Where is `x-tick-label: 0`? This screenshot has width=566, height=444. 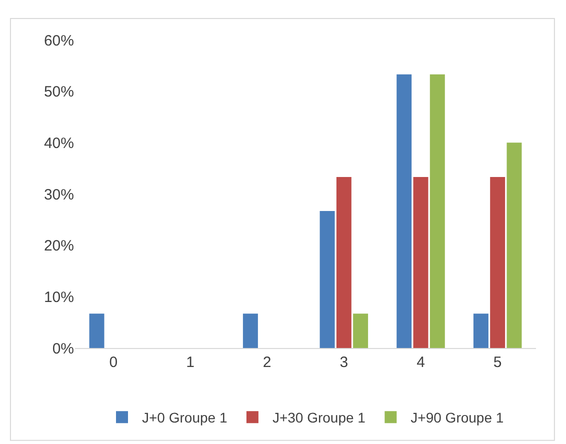
x-tick-label: 0 is located at coordinates (113, 362).